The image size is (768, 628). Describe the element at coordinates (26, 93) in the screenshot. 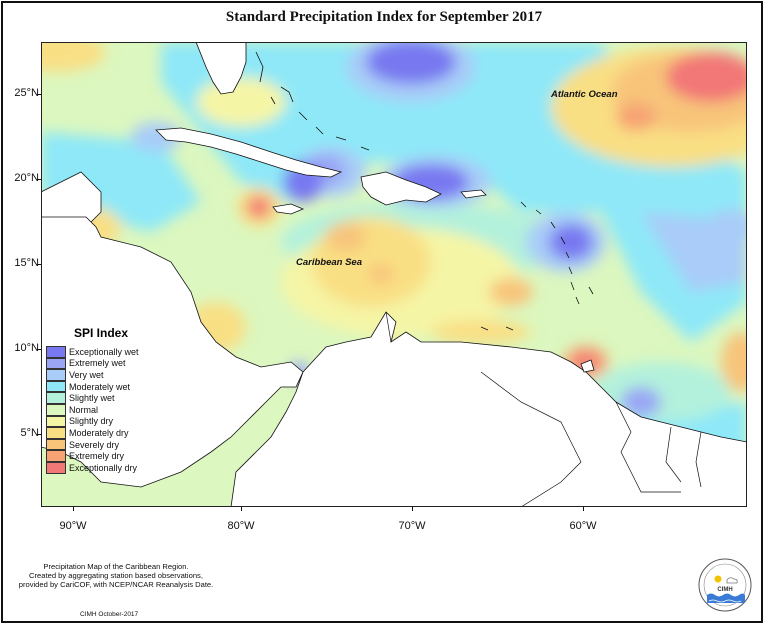

I see `lat-label-25n: 25°N` at that location.